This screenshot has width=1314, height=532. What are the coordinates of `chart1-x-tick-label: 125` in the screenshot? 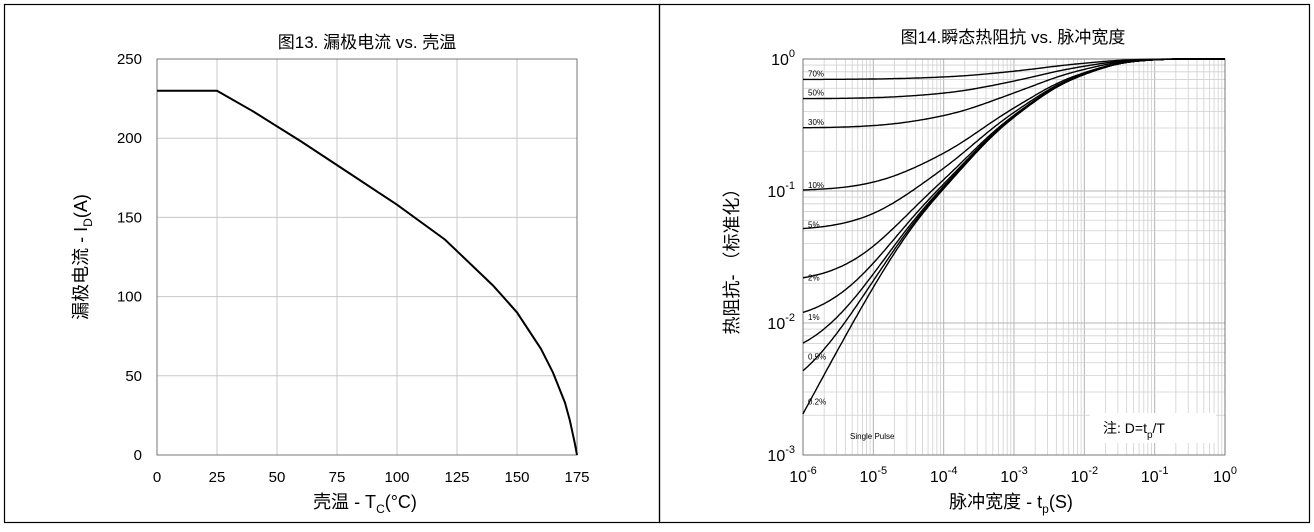 It's located at (456, 477).